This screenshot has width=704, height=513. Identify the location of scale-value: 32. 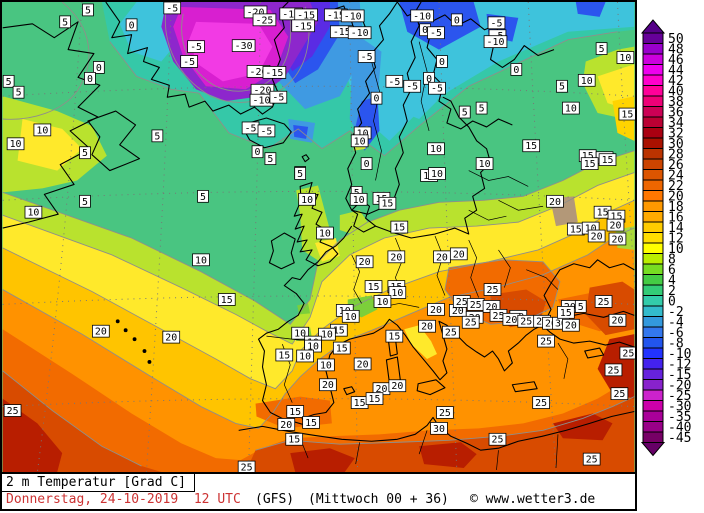
(676, 133).